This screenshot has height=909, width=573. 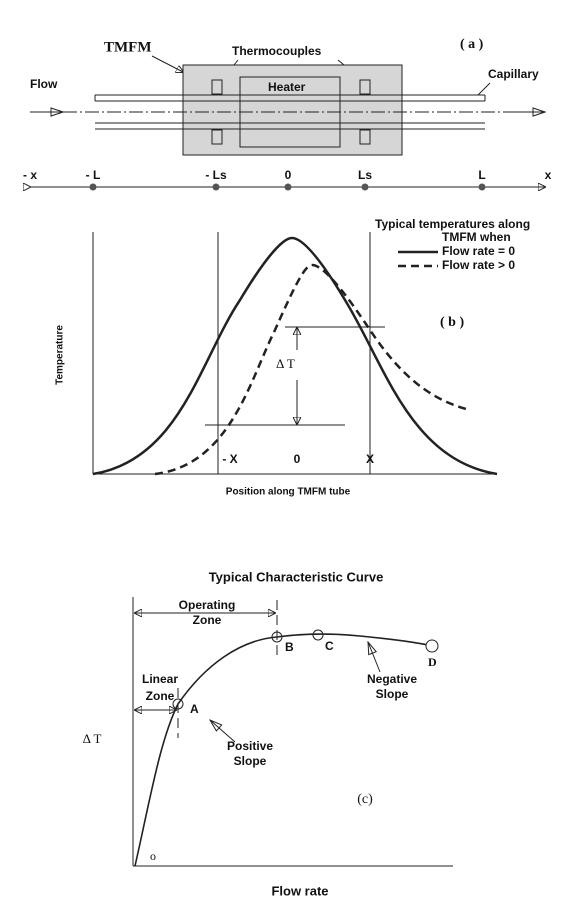 What do you see at coordinates (127, 47) in the screenshot?
I see `tmfm-label: TMFM` at bounding box center [127, 47].